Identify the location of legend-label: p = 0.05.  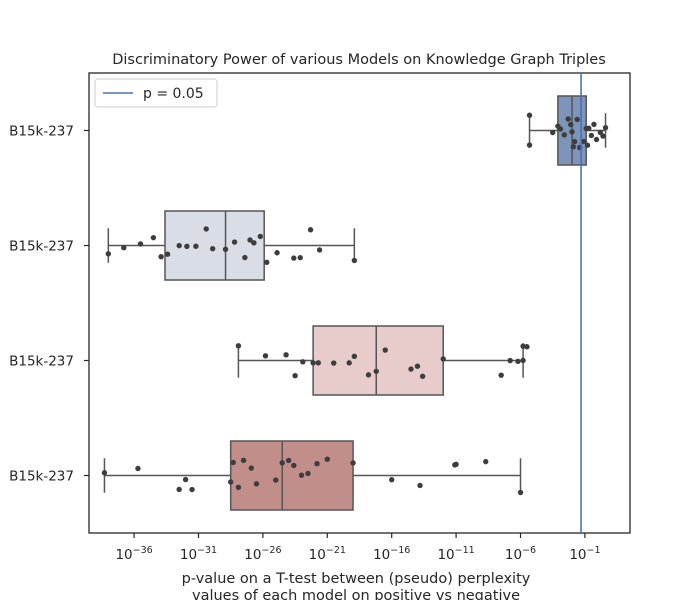
(173, 94).